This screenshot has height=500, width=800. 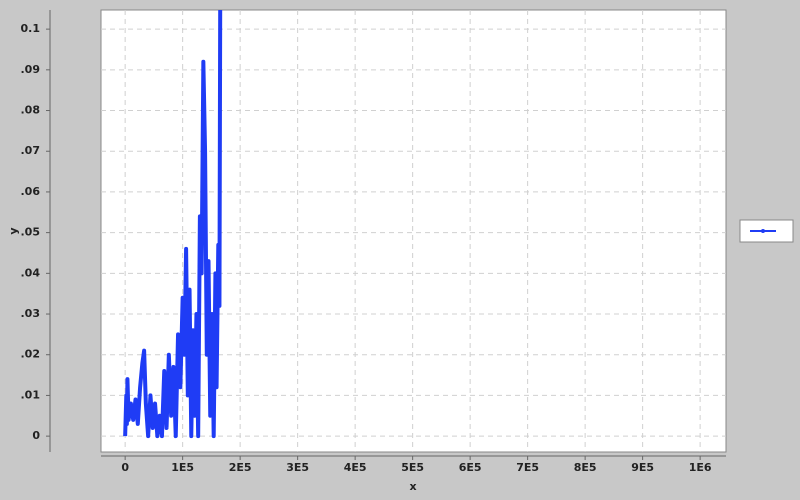 I want to click on x-tick-label: 0, so click(x=125, y=467).